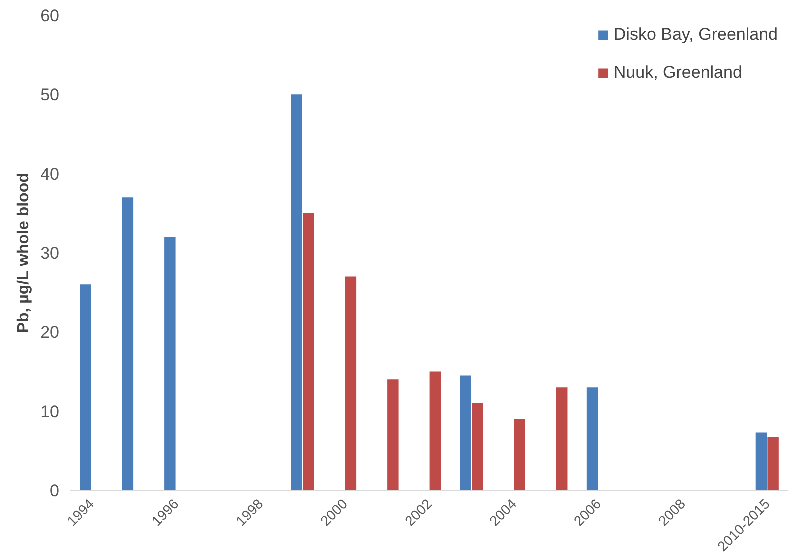 The image size is (798, 558). I want to click on y-tick-label: 0, so click(55, 491).